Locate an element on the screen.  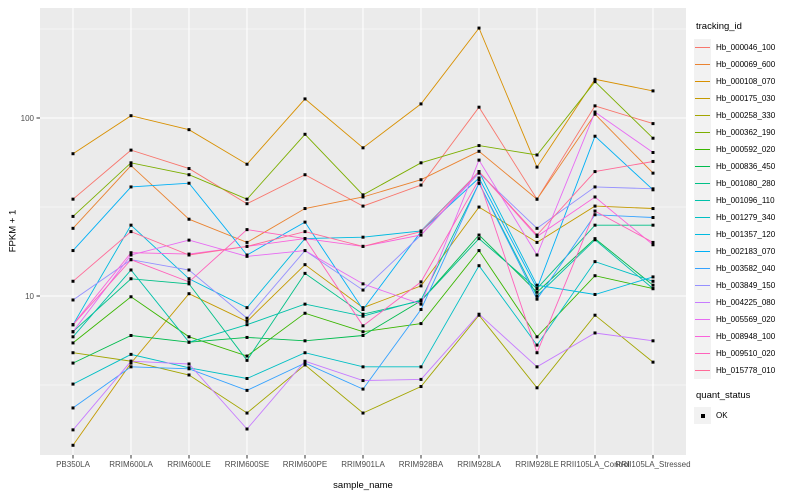
y-tick-label: 100 is located at coordinates (28, 118).